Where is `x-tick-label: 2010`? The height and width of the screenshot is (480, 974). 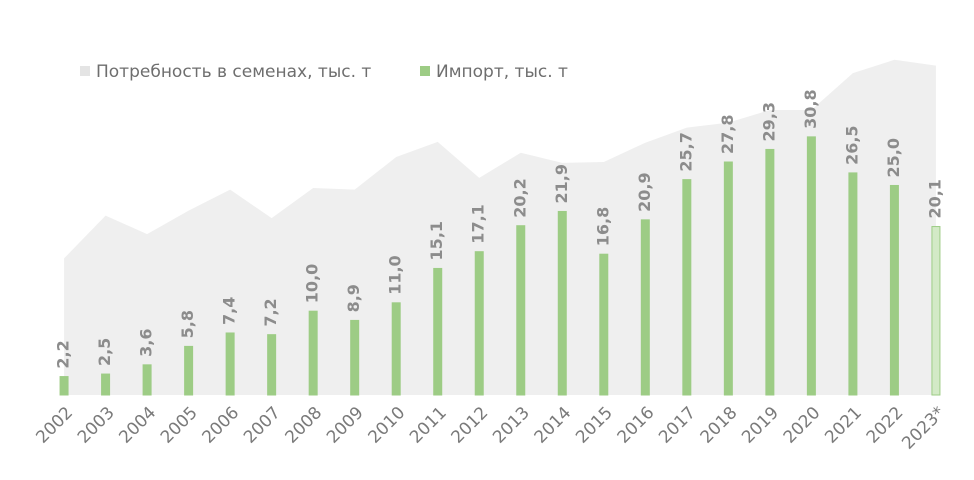
x-tick-label: 2010 is located at coordinates (387, 425).